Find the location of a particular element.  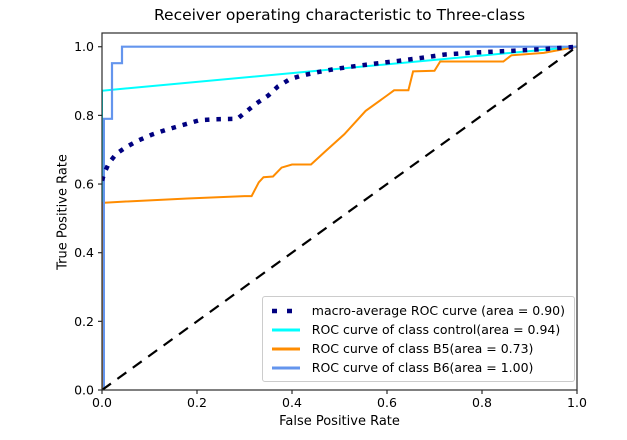

legend-swatch-dotted is located at coordinates (285, 310).